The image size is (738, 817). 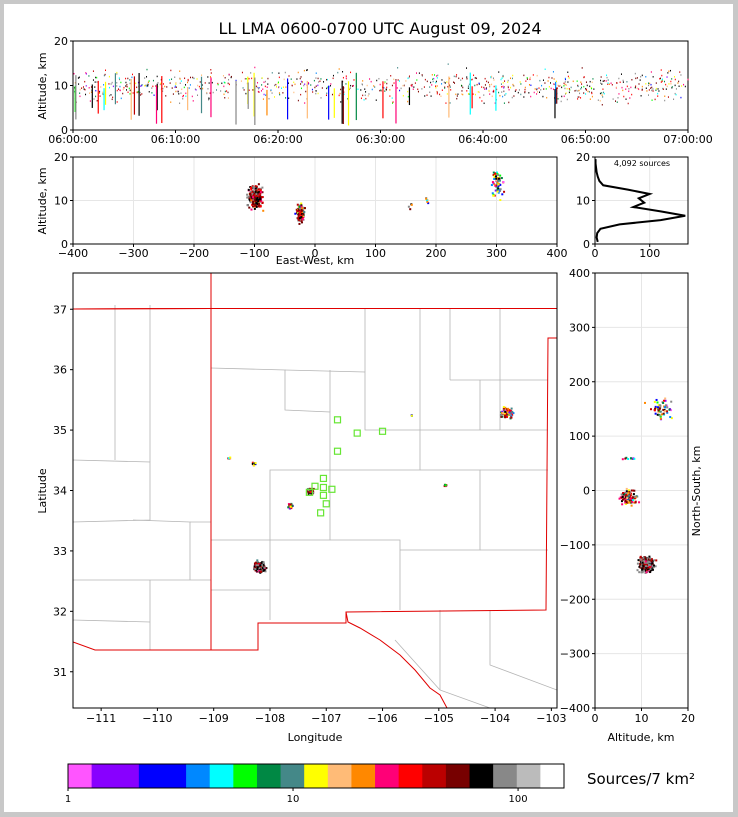 What do you see at coordinates (214, 718) in the screenshot?
I see `map-x-label: −109` at bounding box center [214, 718].